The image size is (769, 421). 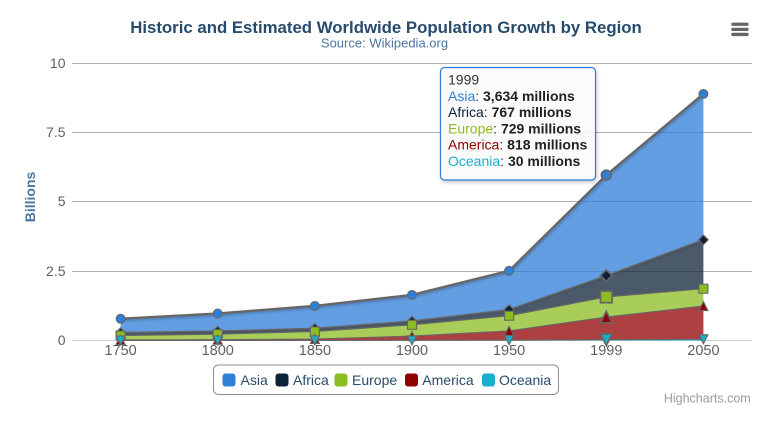 What do you see at coordinates (254, 380) in the screenshot?
I see `svg-text: Asia` at bounding box center [254, 380].